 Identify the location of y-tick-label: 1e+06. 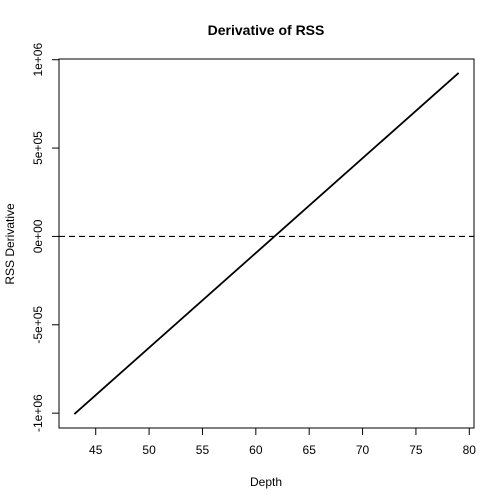
(38, 60).